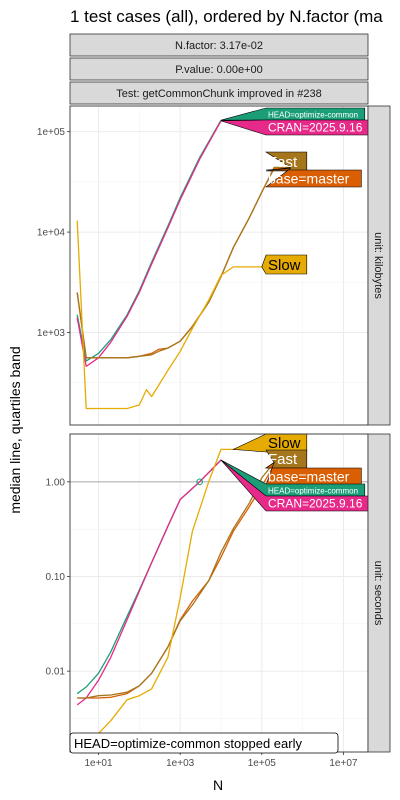 Image resolution: width=400 pixels, height=800 pixels. What do you see at coordinates (180, 763) in the screenshot?
I see `x-tick-label: 1e+03` at bounding box center [180, 763].